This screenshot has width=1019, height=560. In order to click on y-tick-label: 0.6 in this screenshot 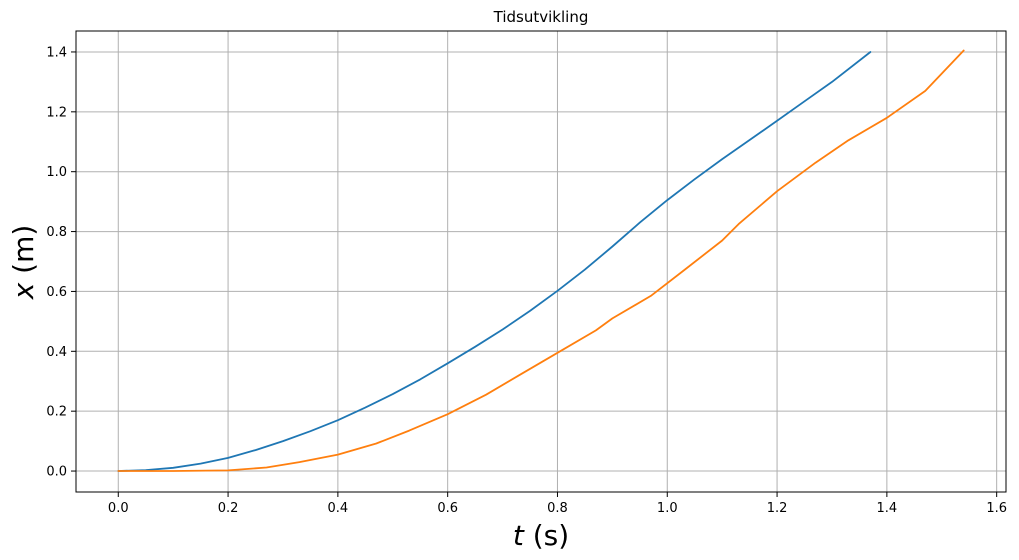, I will do `click(56, 292)`.